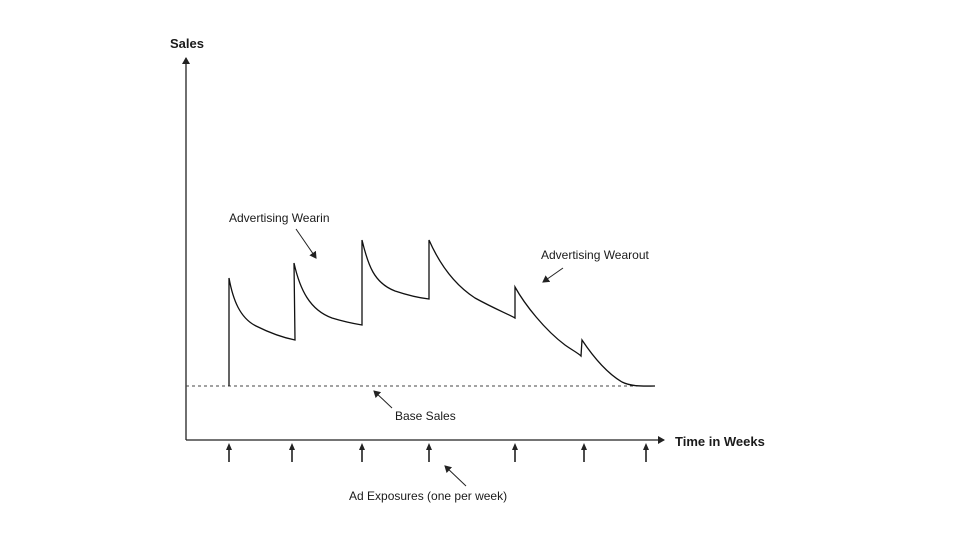 The image size is (960, 540). Describe the element at coordinates (383, 399) in the screenshot. I see `base-sales-pointer-arrow` at that location.